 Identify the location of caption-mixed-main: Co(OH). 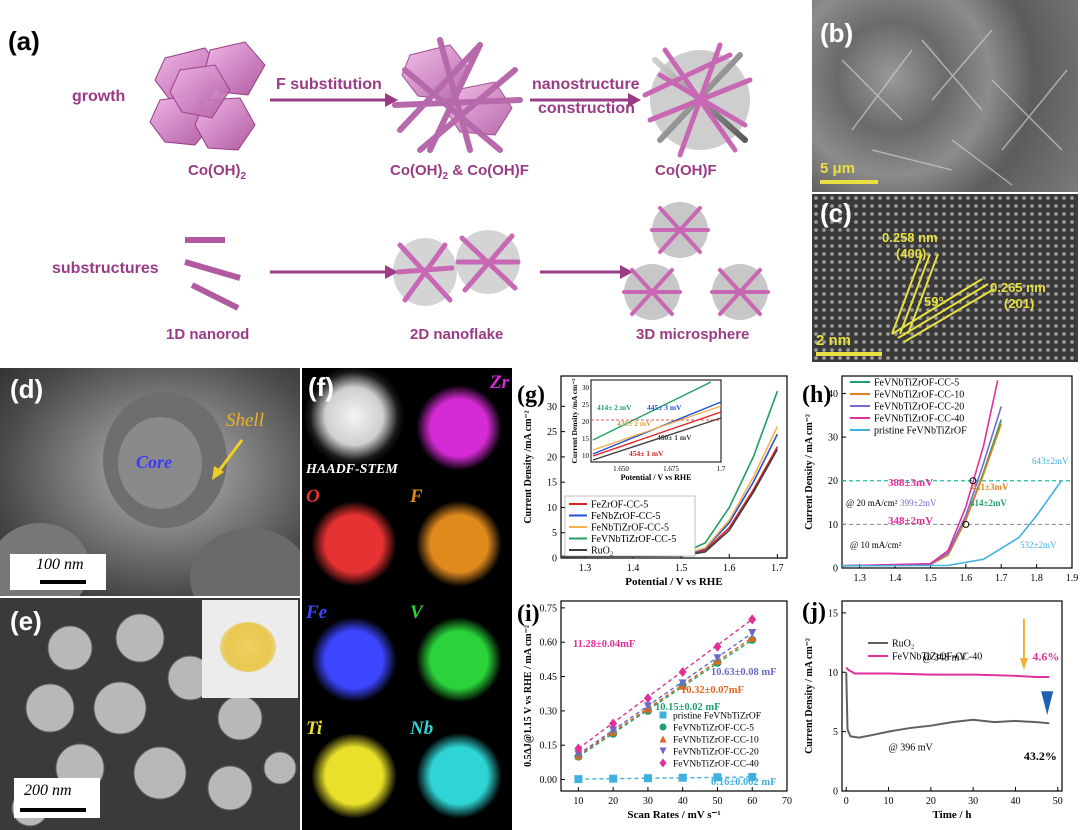
(416, 170).